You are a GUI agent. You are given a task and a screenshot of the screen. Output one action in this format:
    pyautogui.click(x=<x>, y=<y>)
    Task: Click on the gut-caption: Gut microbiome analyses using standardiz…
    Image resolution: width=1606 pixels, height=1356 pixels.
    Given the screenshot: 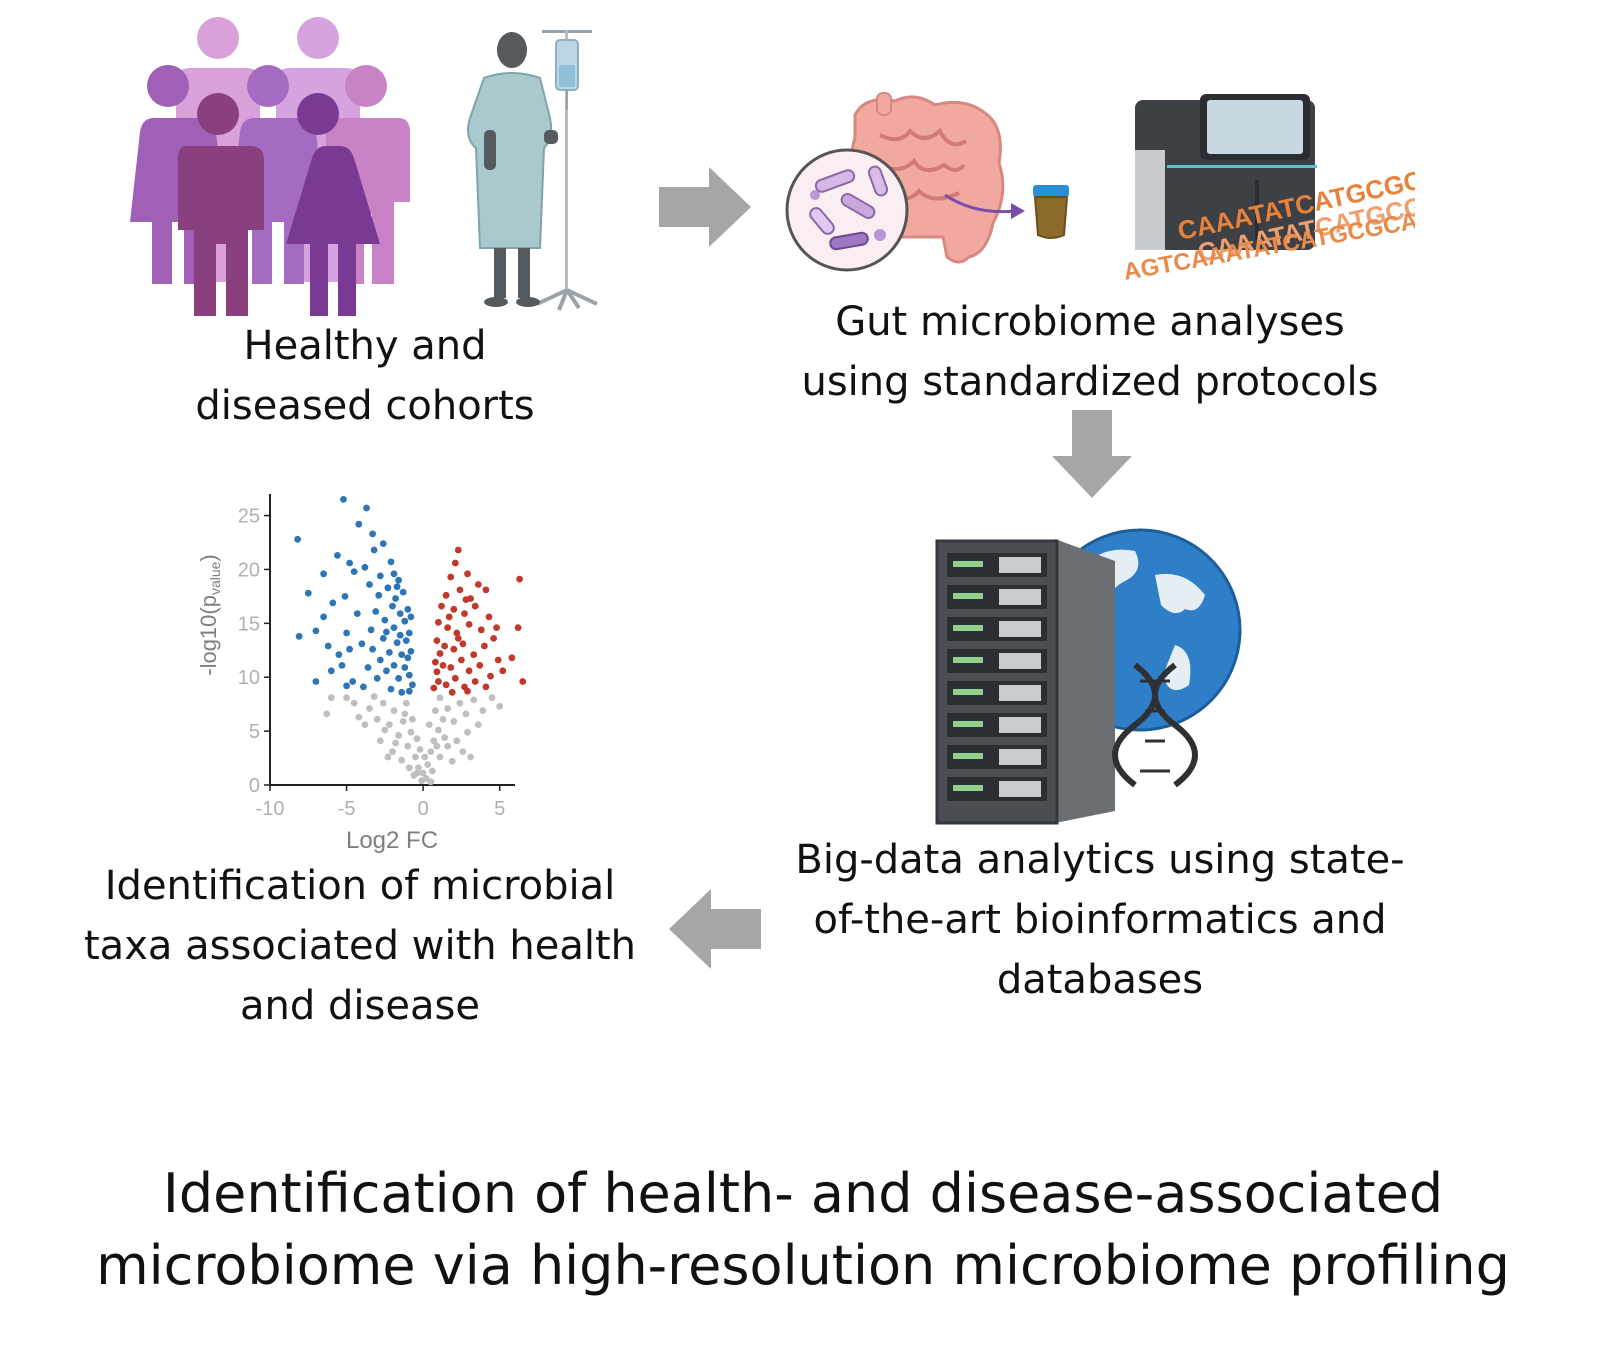 What is the action you would take?
    pyautogui.click(x=1090, y=352)
    